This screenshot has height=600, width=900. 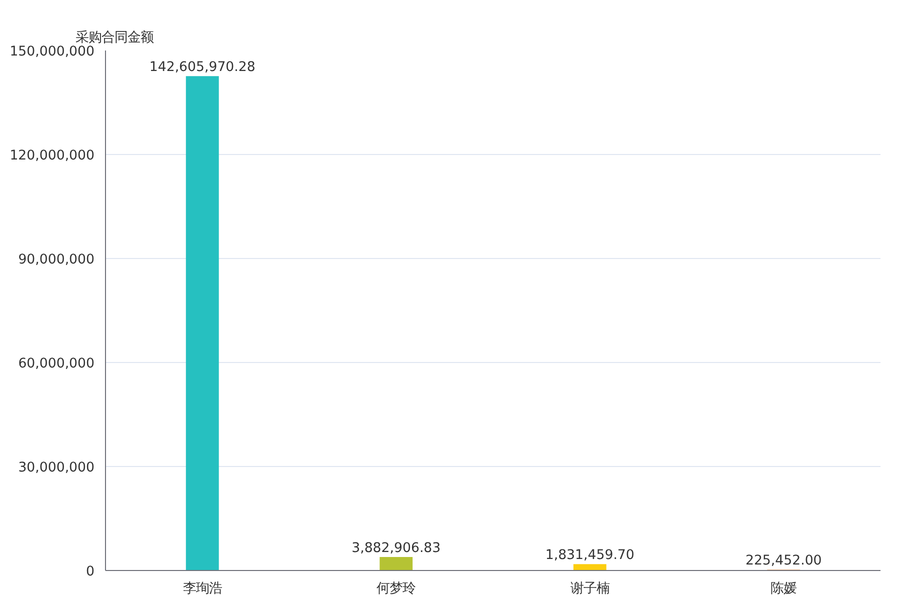 What do you see at coordinates (783, 561) in the screenshot?
I see `data-label: 225,452.00` at bounding box center [783, 561].